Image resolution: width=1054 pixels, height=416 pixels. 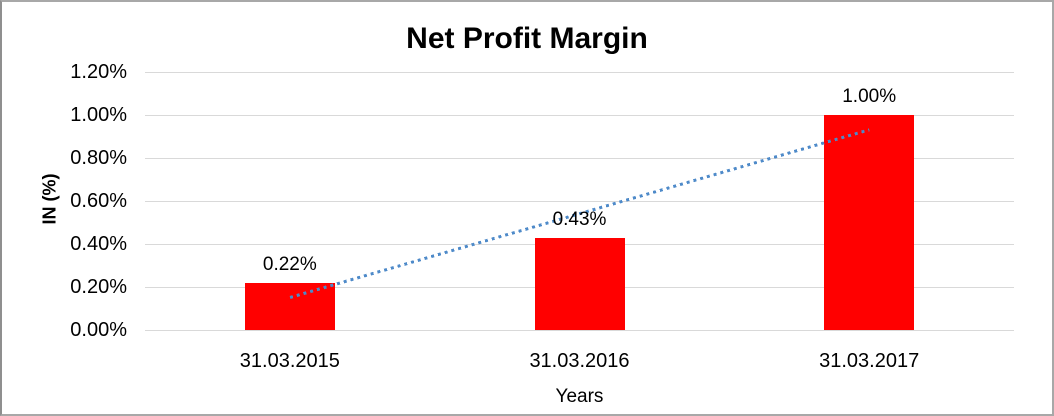 What do you see at coordinates (579, 219) in the screenshot?
I see `bar-data-label: 0.43%` at bounding box center [579, 219].